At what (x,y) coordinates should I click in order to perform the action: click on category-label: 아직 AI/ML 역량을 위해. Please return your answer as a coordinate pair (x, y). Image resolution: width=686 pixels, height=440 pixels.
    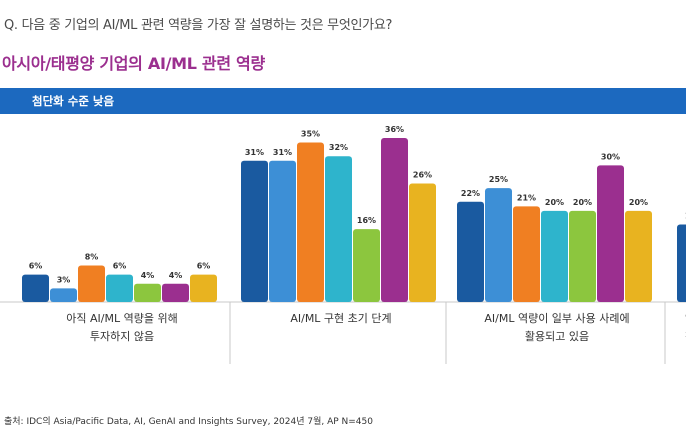
    Looking at the image, I should click on (121, 318).